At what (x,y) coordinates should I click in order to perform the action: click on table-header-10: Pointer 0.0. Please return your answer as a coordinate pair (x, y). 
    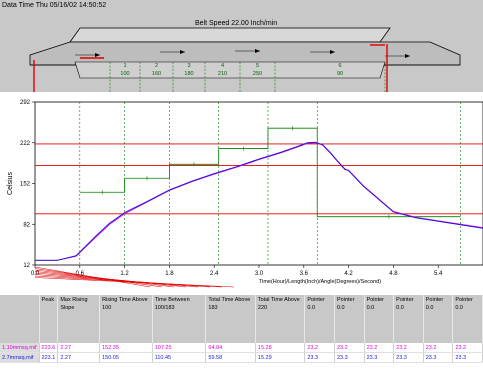
    Looking at the image, I should click on (408, 319).